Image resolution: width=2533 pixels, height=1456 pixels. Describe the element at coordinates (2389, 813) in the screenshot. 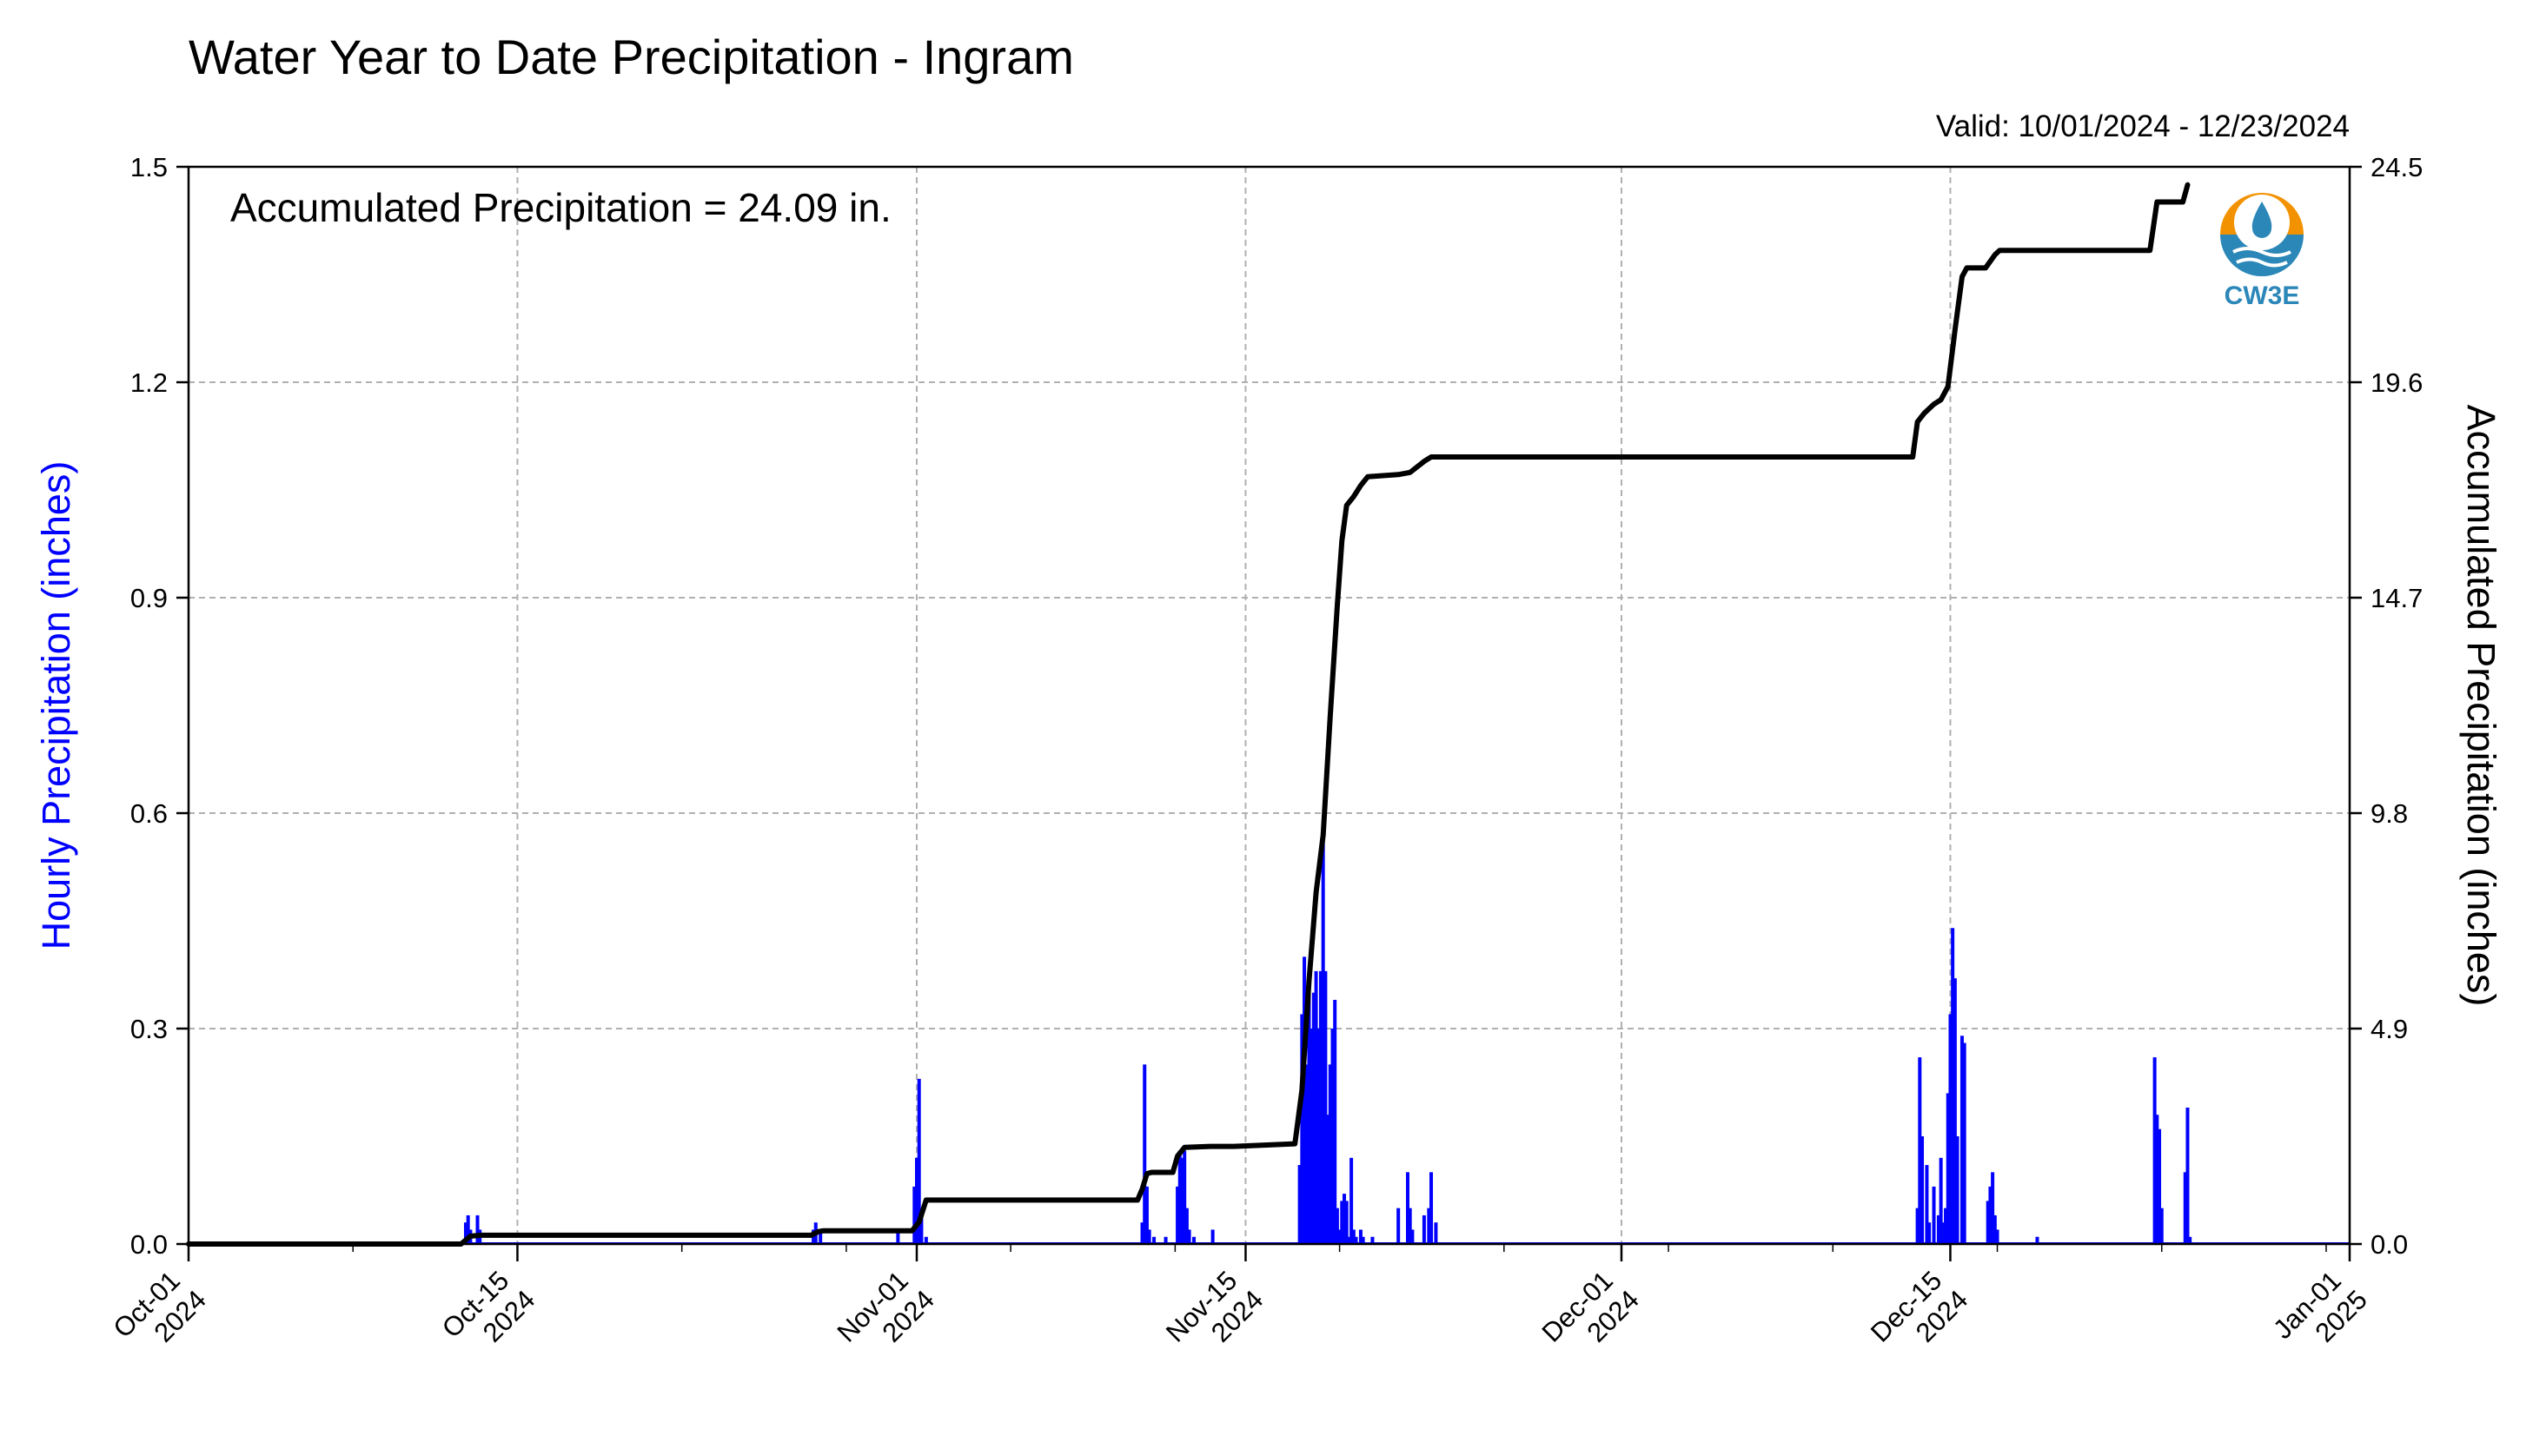

I see `right-tick-label: 9.8` at that location.